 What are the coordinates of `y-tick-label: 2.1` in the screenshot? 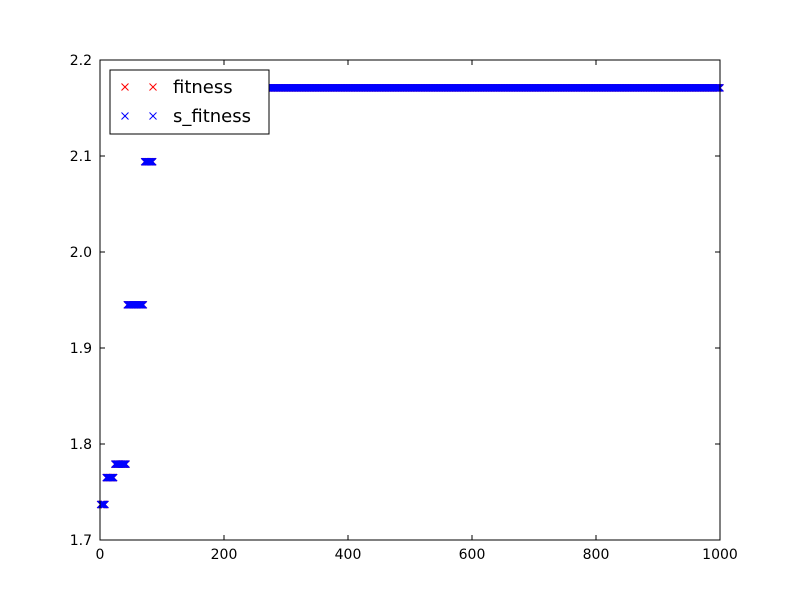 It's located at (81, 157).